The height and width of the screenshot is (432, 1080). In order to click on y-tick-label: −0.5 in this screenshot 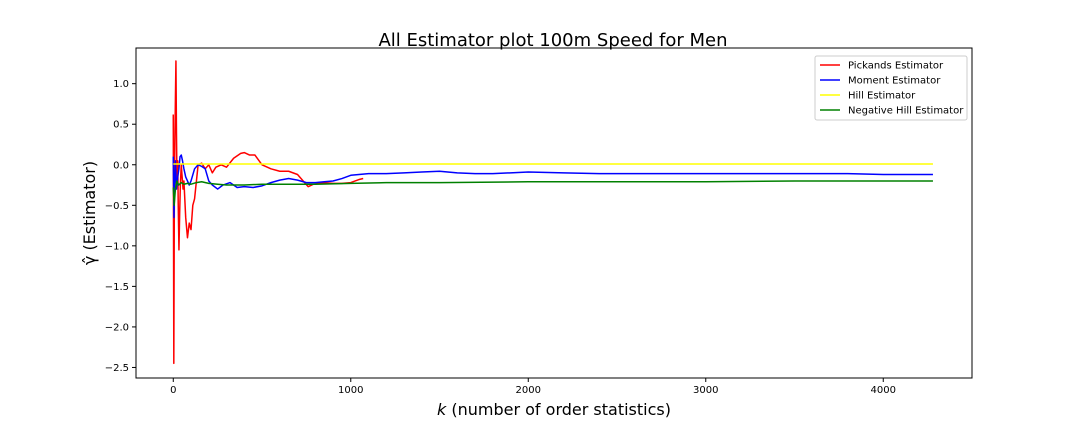, I will do `click(117, 206)`.